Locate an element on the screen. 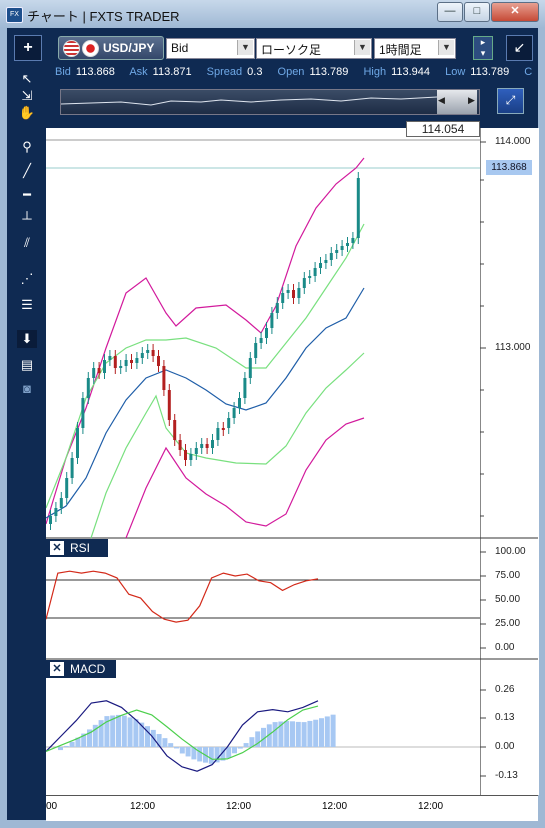  macd-label: MACD is located at coordinates (88, 669).